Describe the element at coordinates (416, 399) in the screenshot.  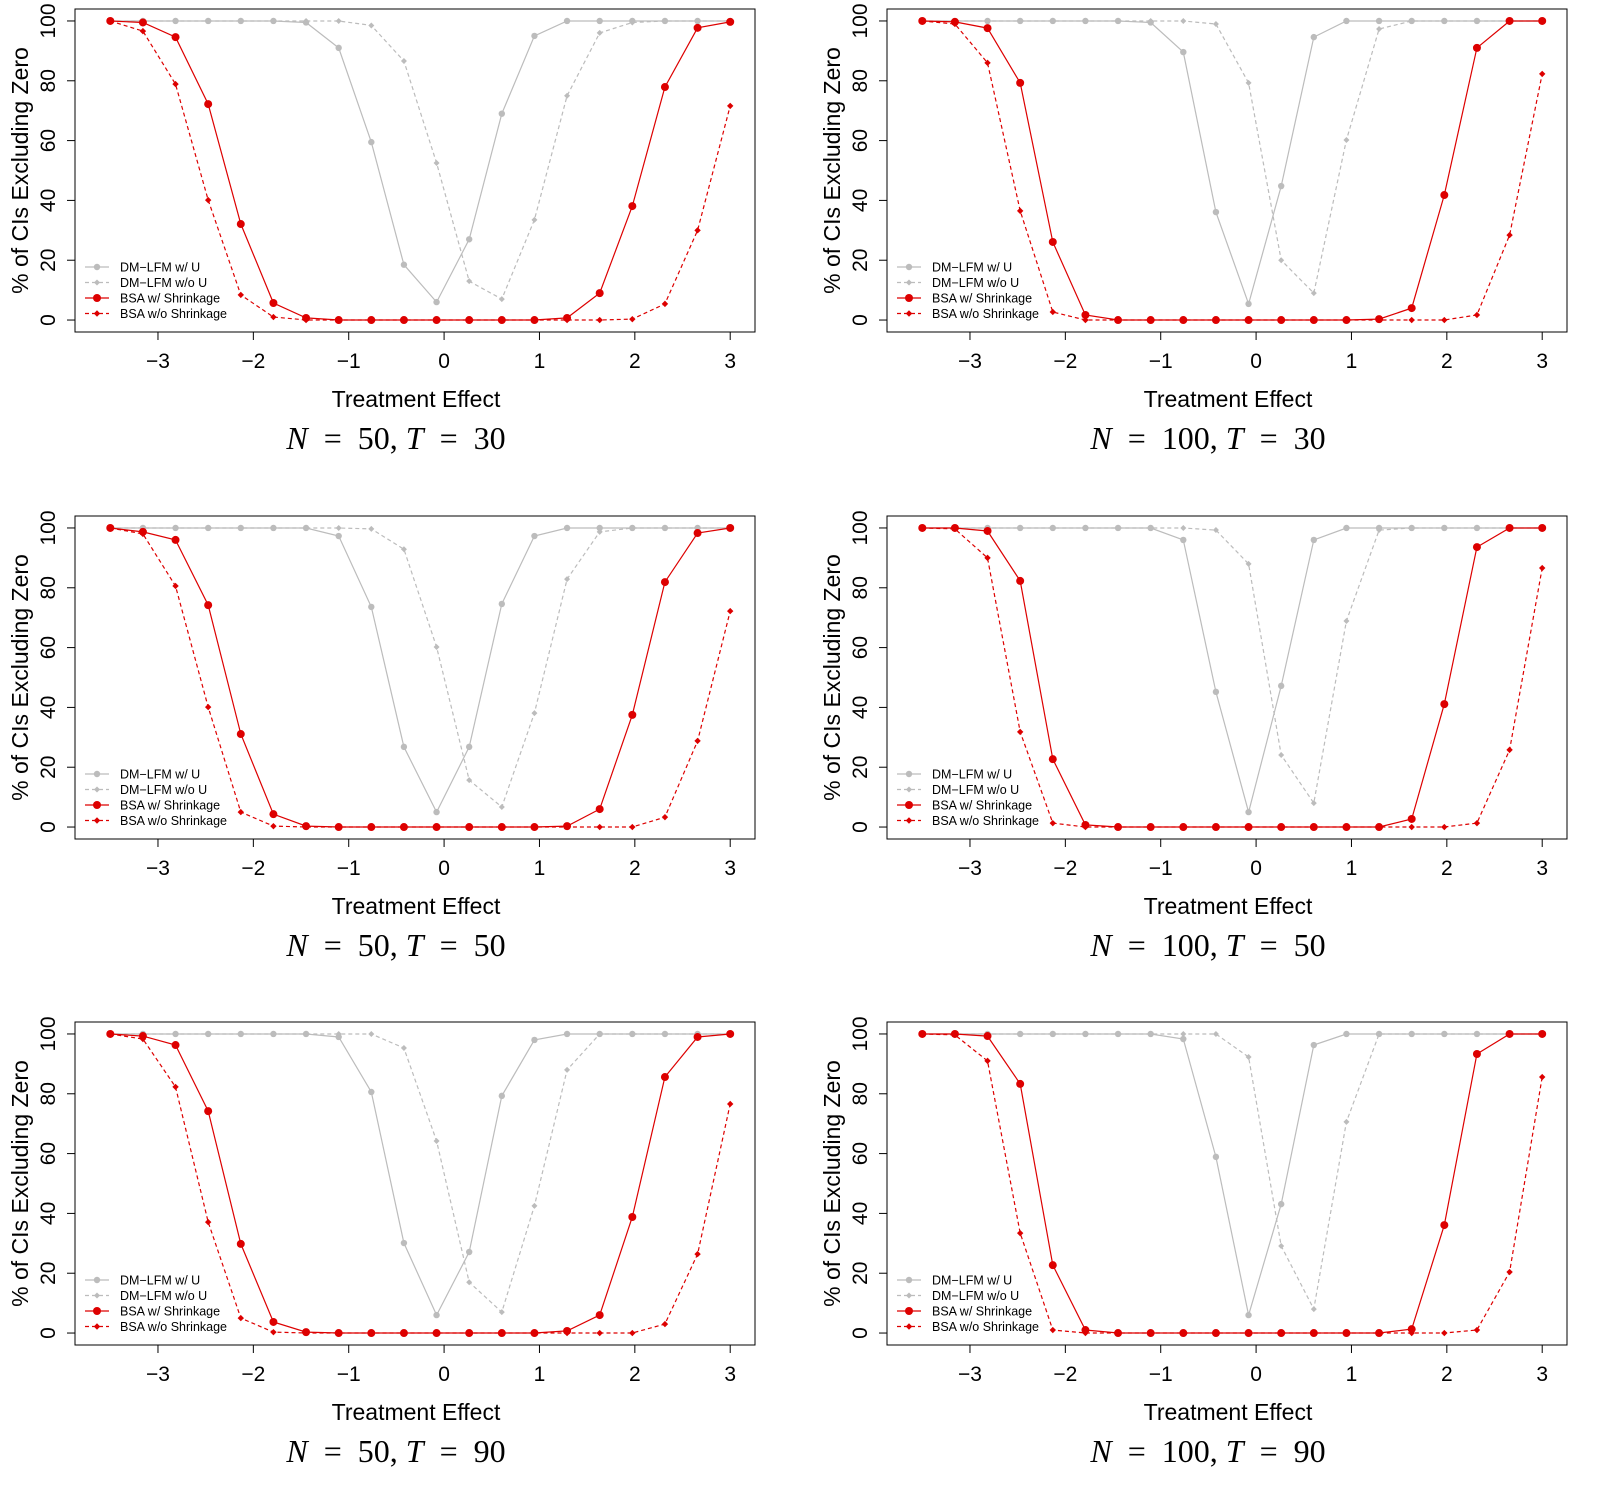
I see `x-axis-label: Treatment Effect` at that location.